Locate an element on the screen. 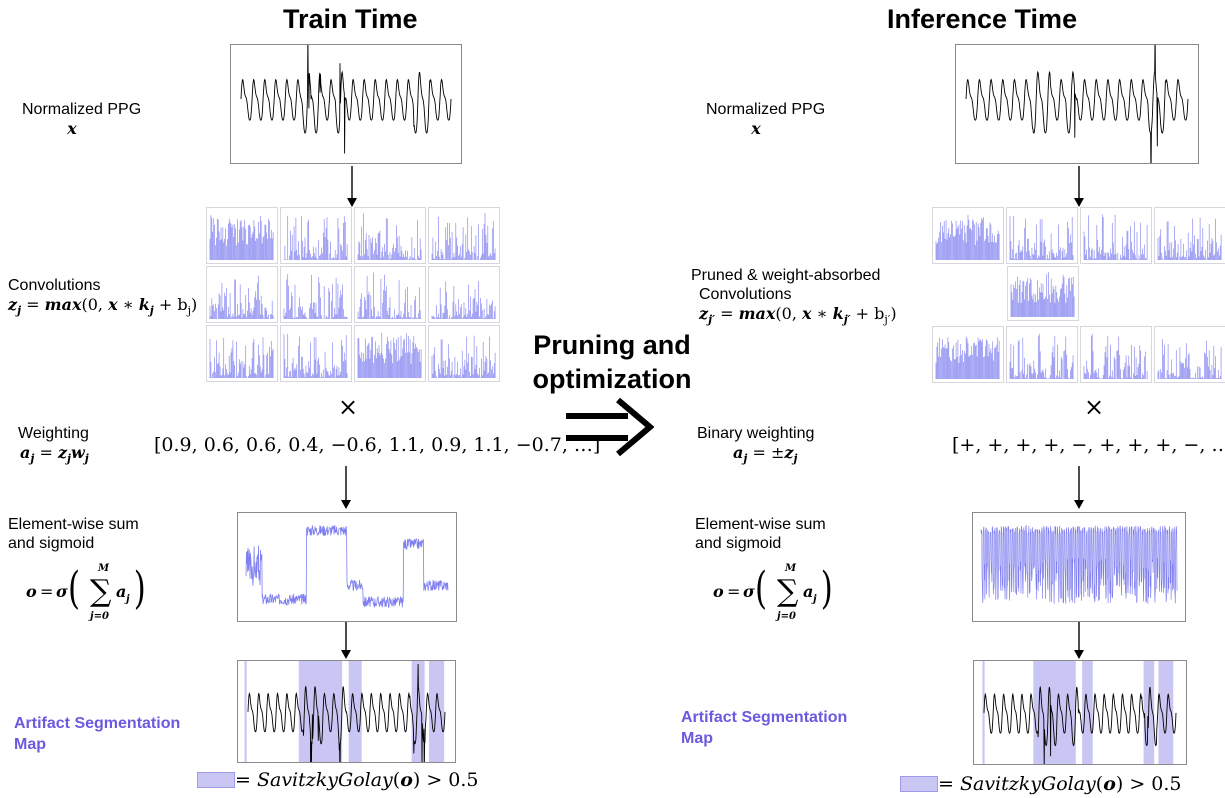  right-seg-plot is located at coordinates (1080, 712).